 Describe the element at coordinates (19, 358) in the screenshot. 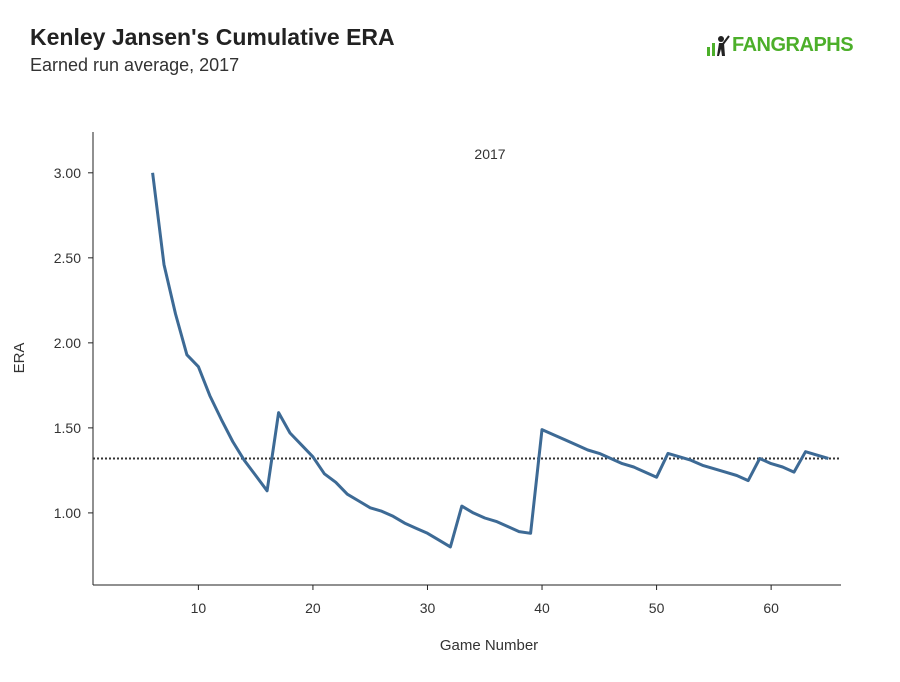

I see `y-axis-label: ERA` at that location.